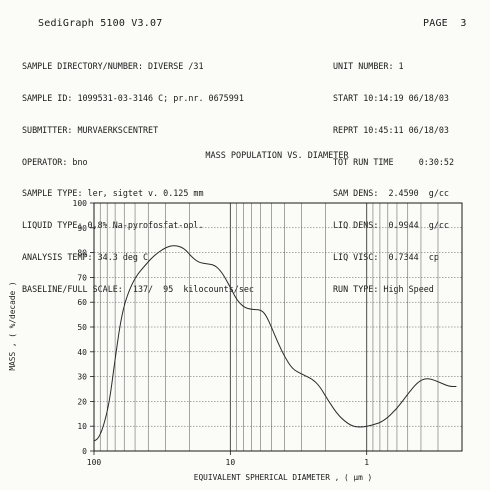  What do you see at coordinates (80, 203) in the screenshot?
I see `y-tick-label: 100` at bounding box center [80, 203].